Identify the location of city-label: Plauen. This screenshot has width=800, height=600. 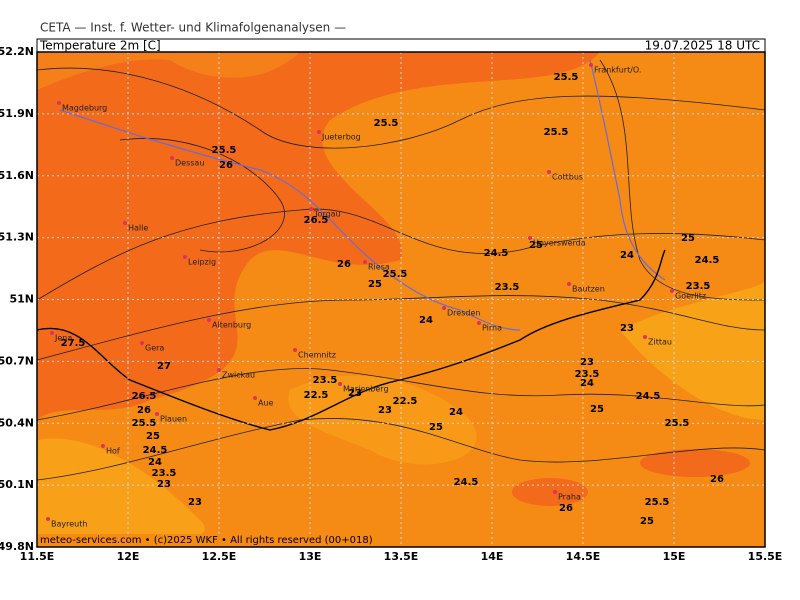
(173, 419).